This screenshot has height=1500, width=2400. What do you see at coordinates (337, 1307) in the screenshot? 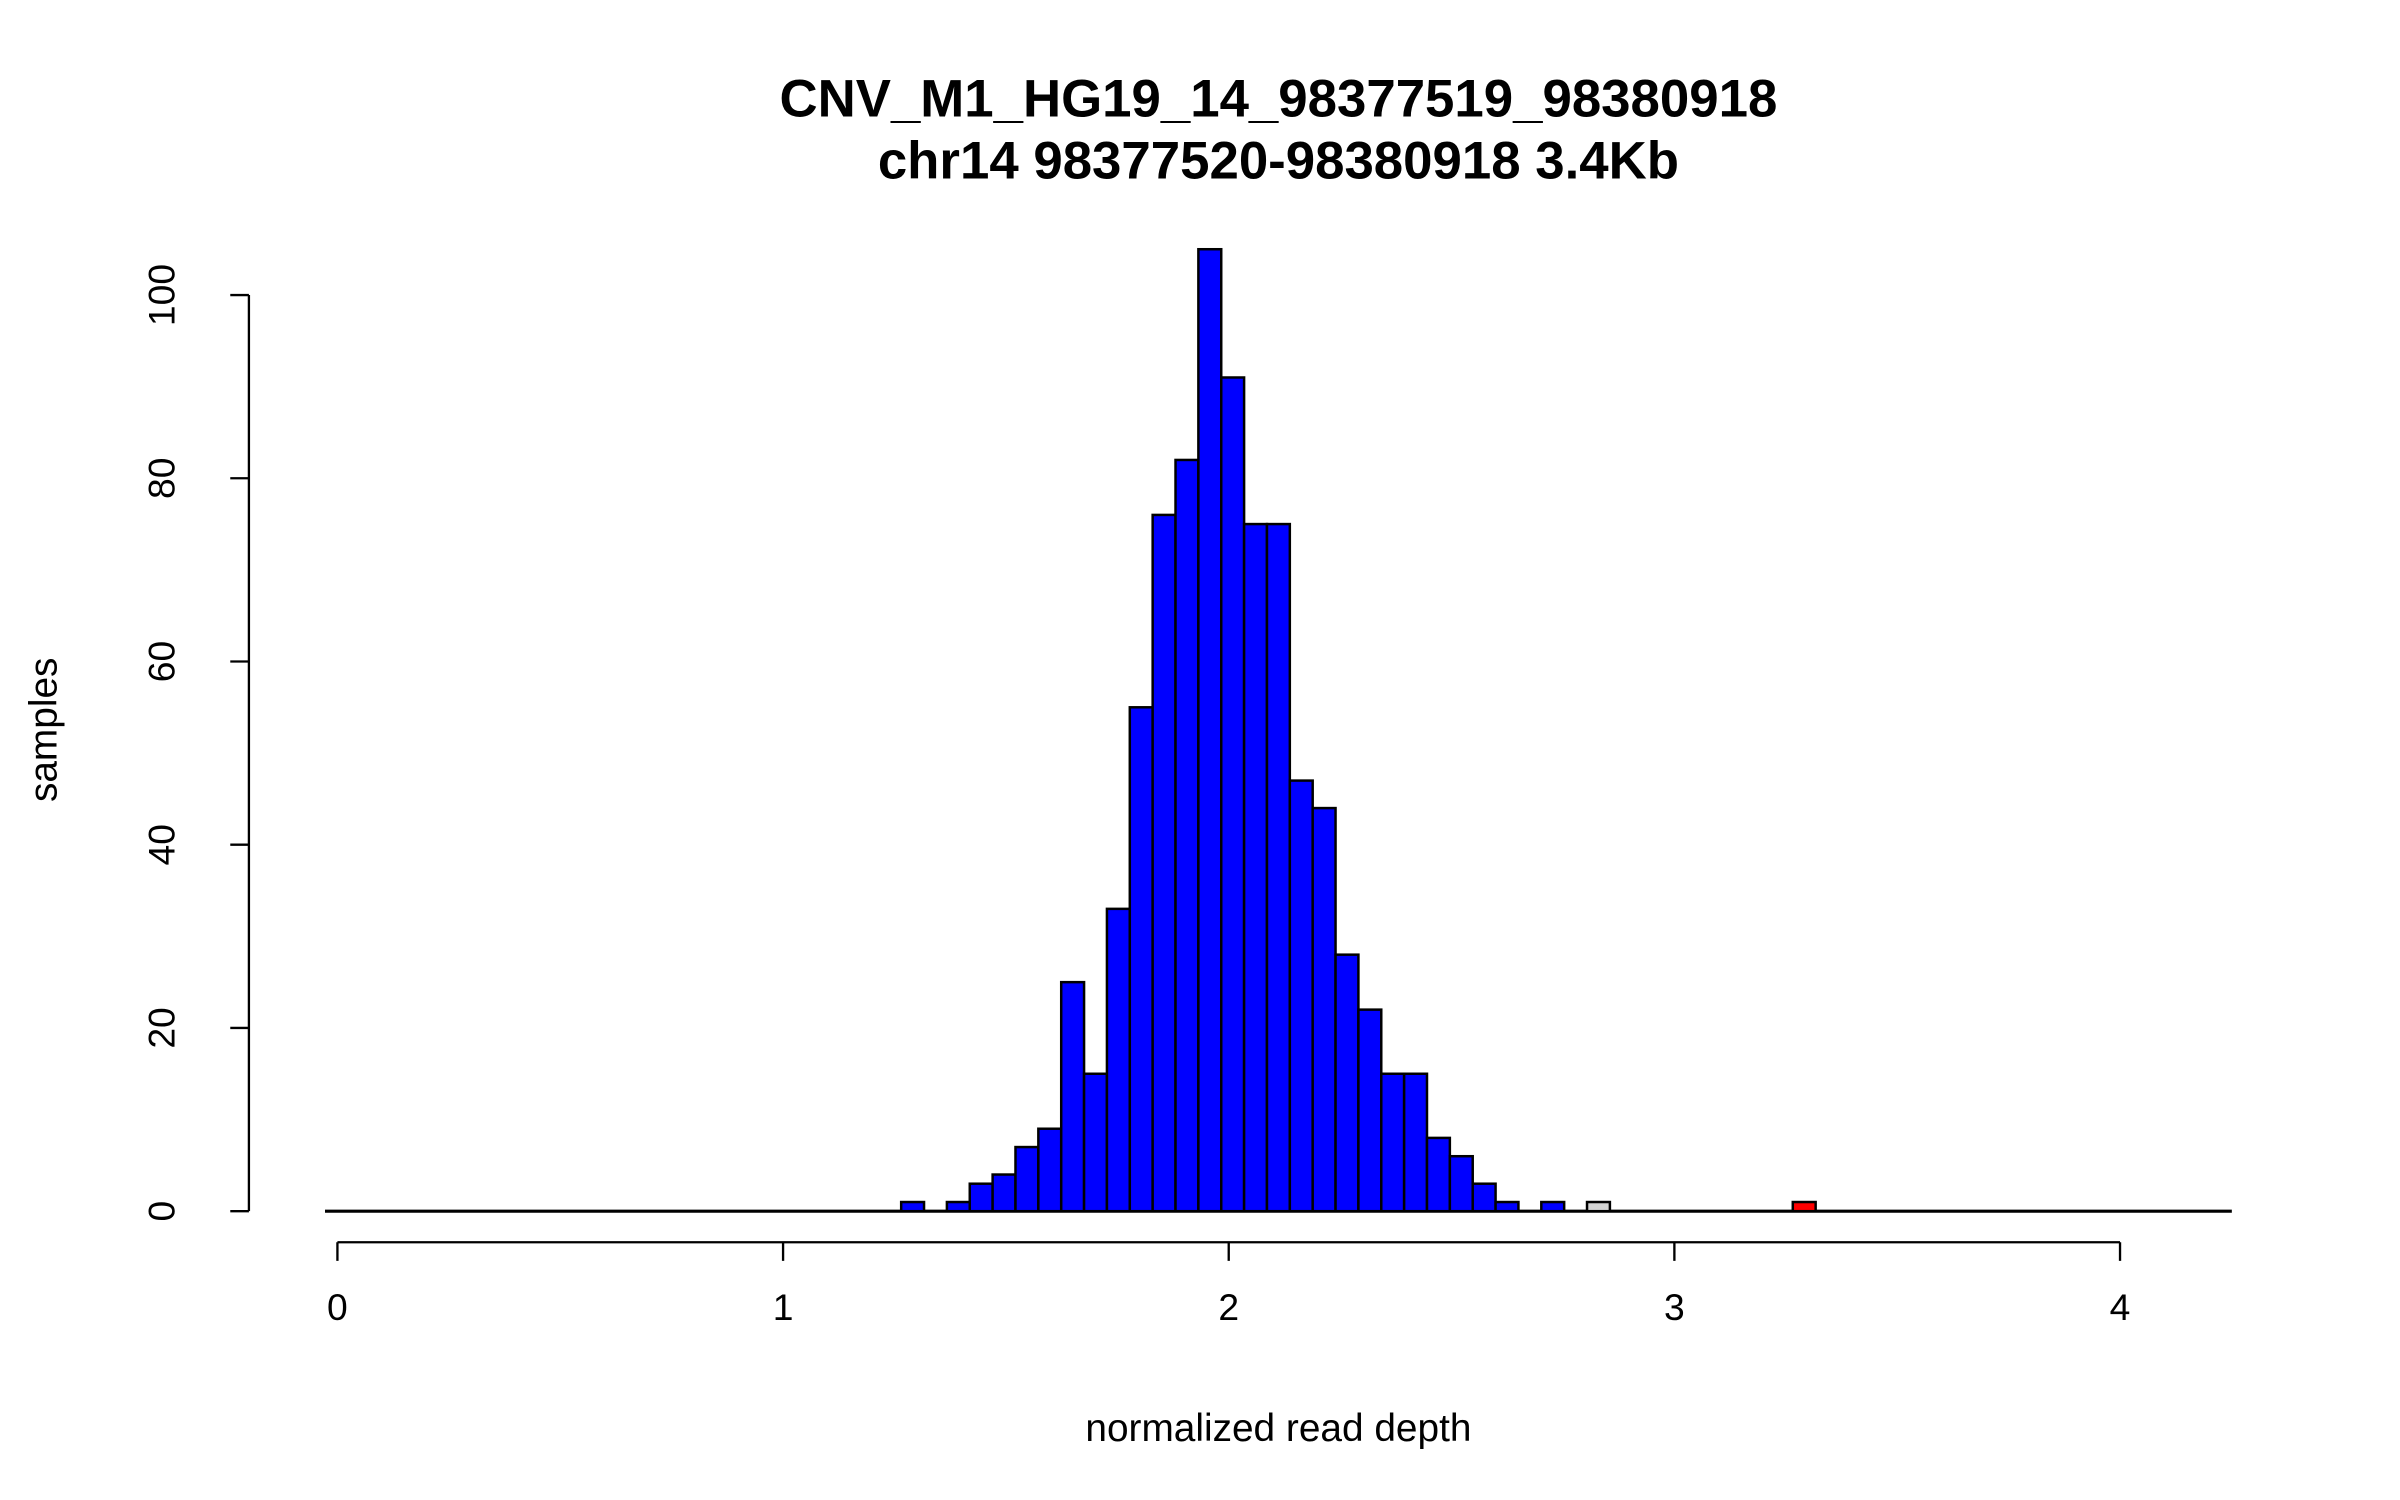
I see `x-tick-label: 0` at bounding box center [337, 1307].